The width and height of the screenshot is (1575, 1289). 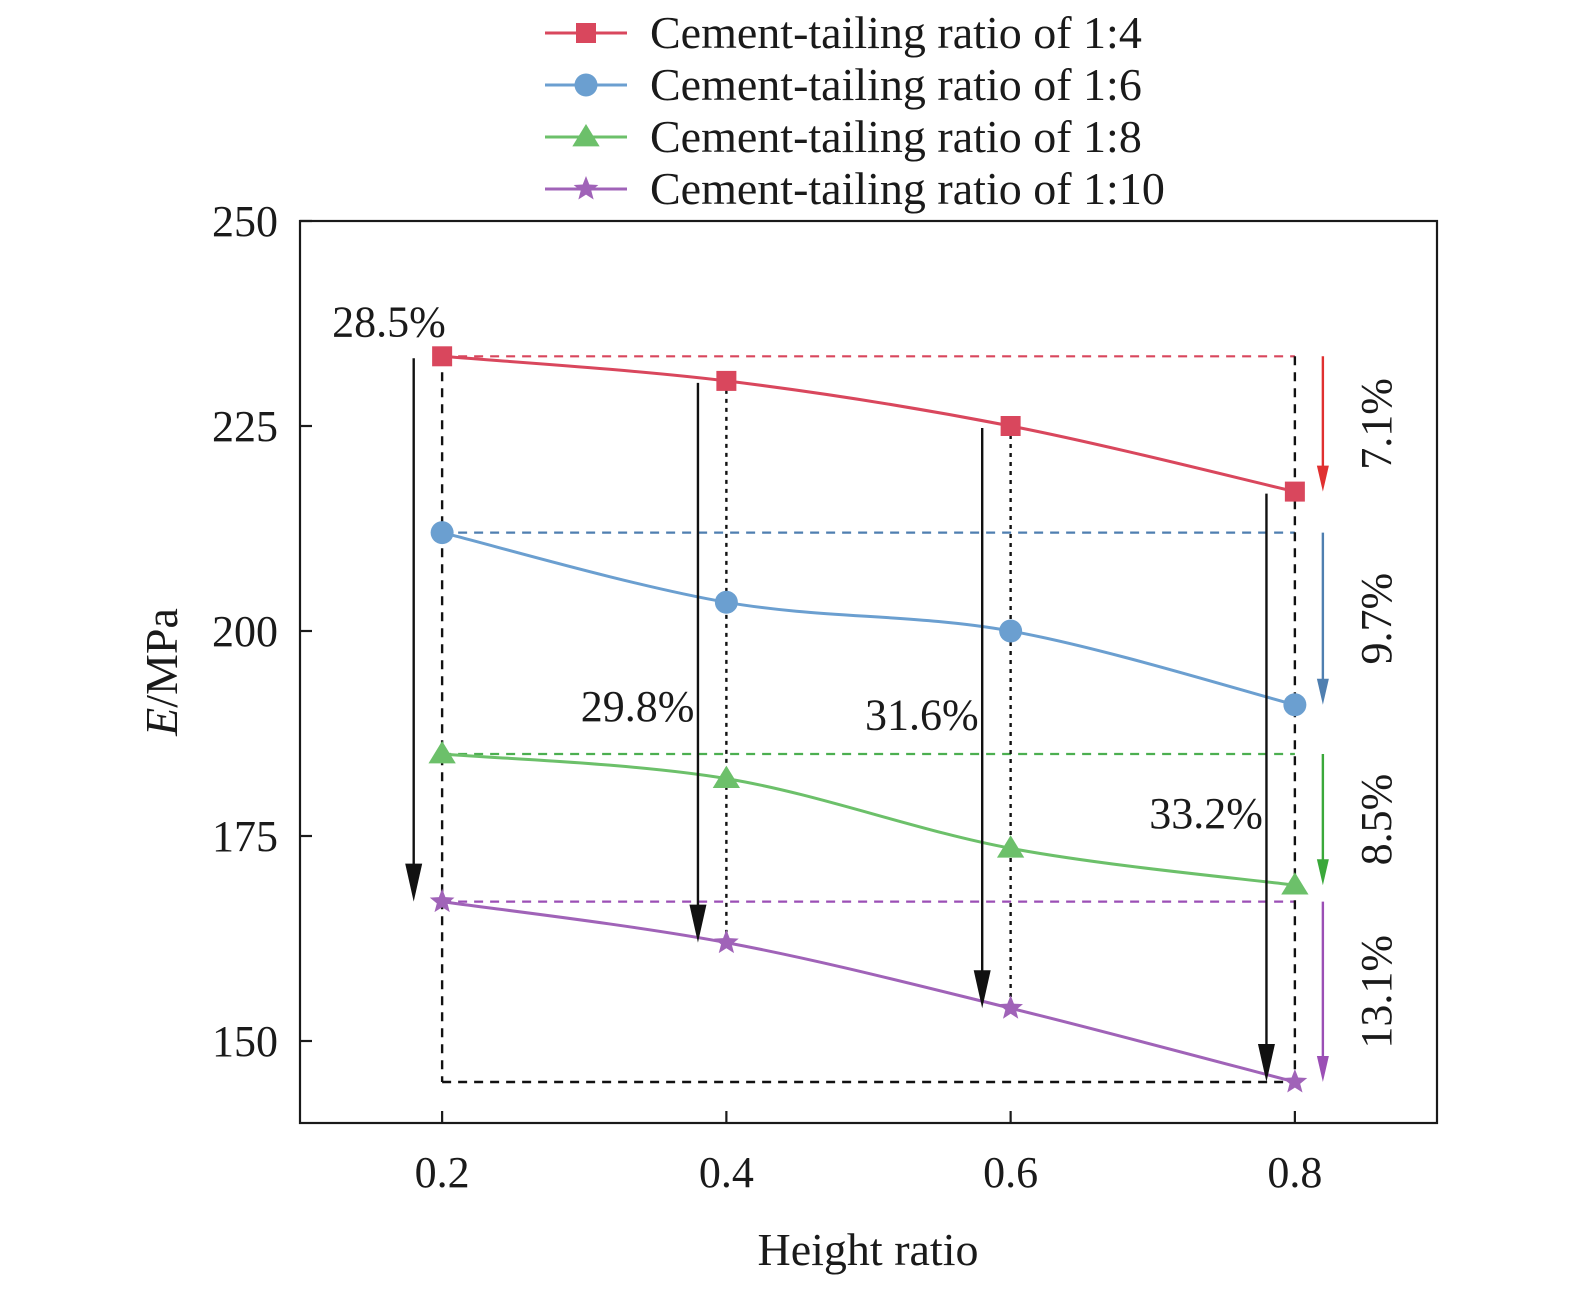 What do you see at coordinates (907, 188) in the screenshot?
I see `legend-label-4: Cement-tailing ratio of 1:10` at bounding box center [907, 188].